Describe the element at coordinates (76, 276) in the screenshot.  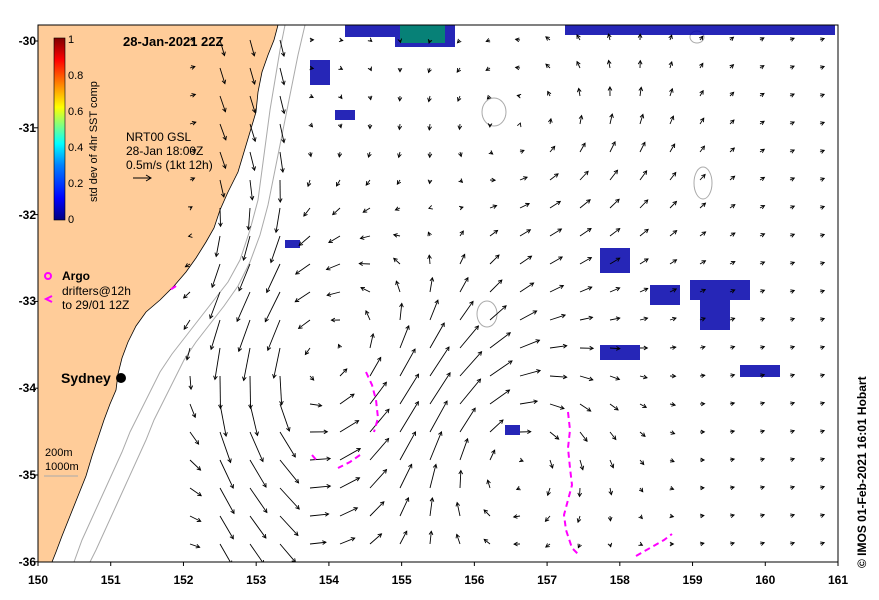
I see `argo-label: Argo` at that location.